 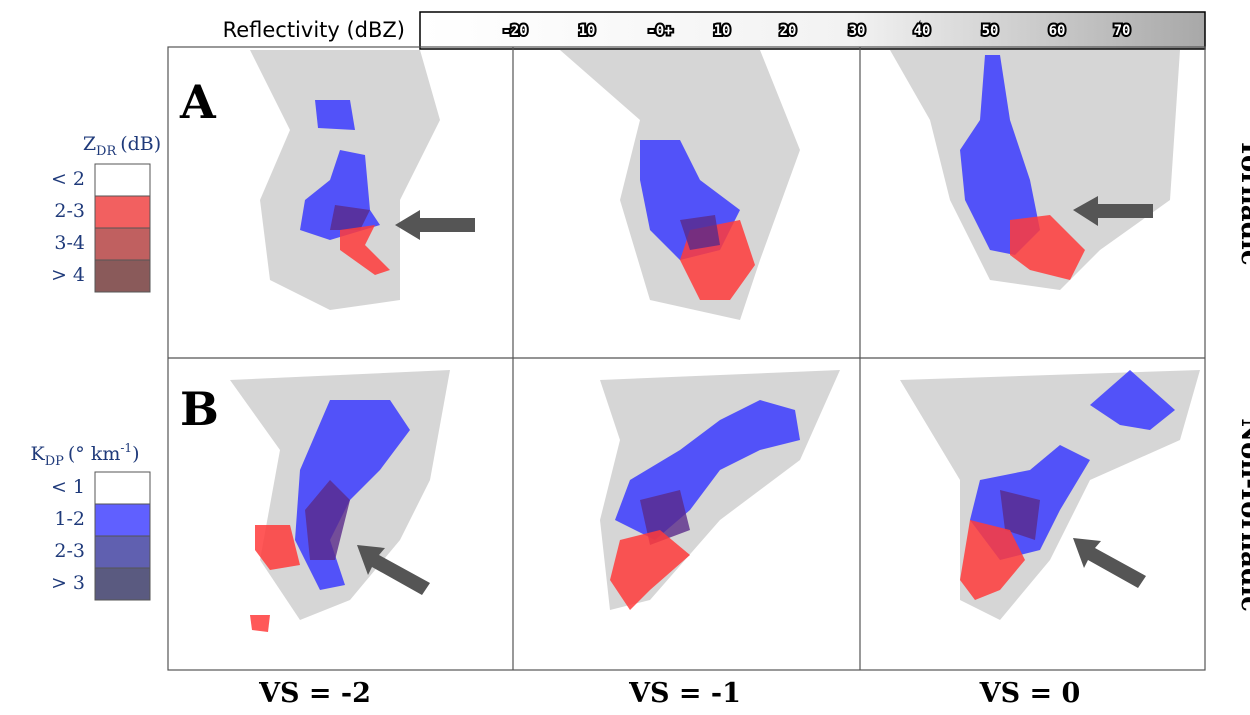 What do you see at coordinates (68, 179) in the screenshot?
I see `legend-label: < 2` at bounding box center [68, 179].